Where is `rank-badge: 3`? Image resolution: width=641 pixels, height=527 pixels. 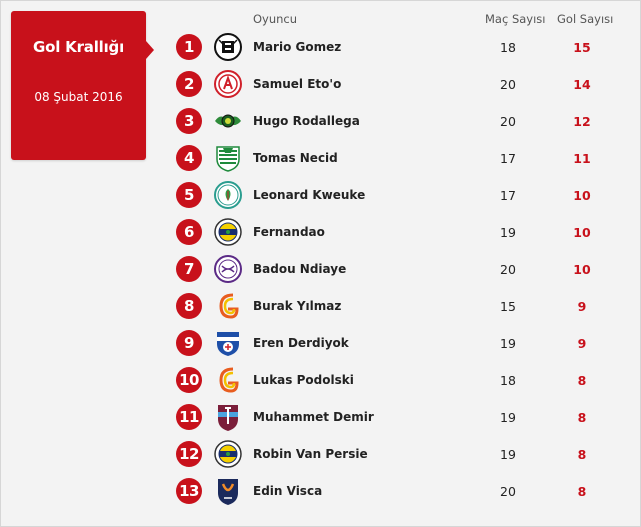
rank-badge: 3 is located at coordinates (189, 121).